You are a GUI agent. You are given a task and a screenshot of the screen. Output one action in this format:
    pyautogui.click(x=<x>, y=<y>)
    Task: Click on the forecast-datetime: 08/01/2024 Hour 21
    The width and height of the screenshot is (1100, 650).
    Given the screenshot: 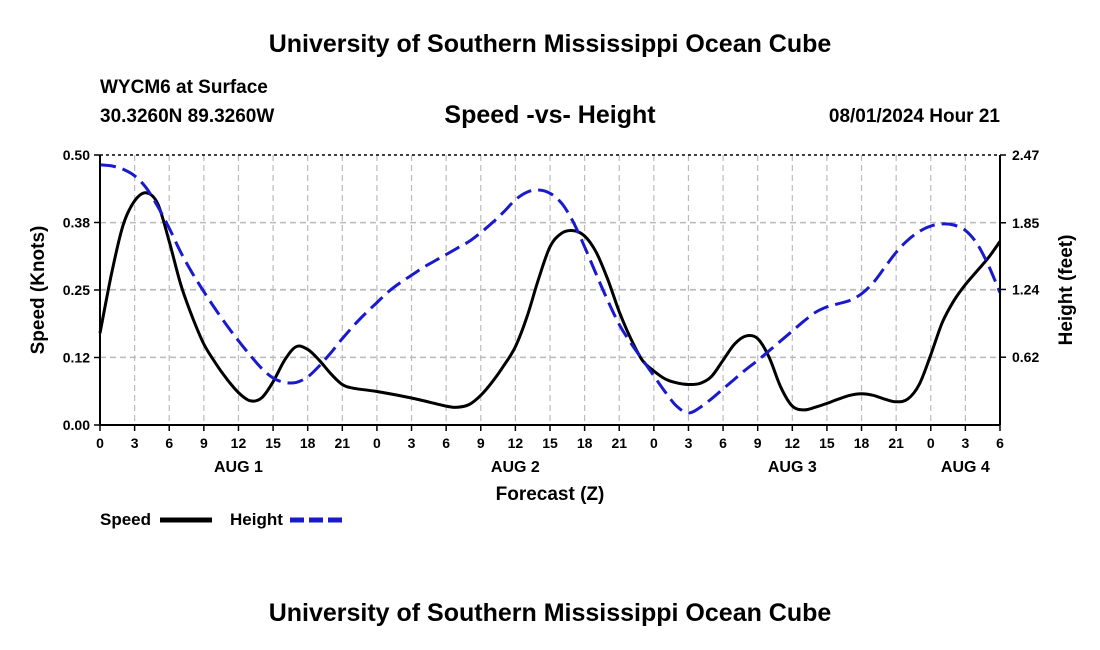 What is the action you would take?
    pyautogui.click(x=914, y=116)
    